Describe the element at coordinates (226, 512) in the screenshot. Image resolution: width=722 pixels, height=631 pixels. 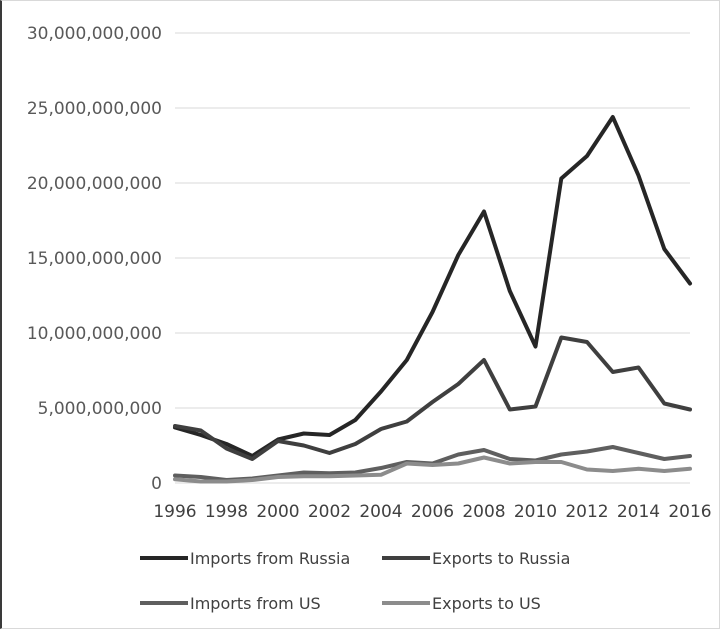
I see `x-tick-label: 1998` at that location.